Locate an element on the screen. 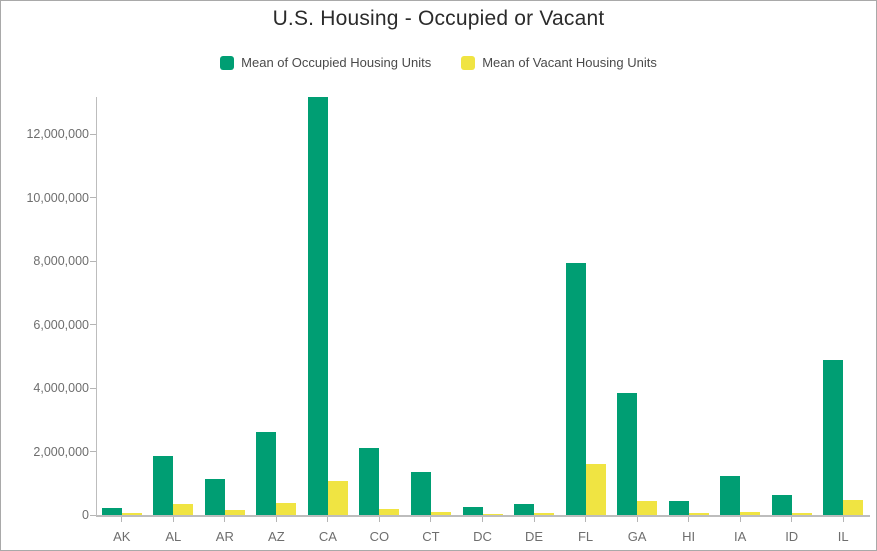 The height and width of the screenshot is (551, 877). x-tick-label-CT: CT is located at coordinates (431, 536).